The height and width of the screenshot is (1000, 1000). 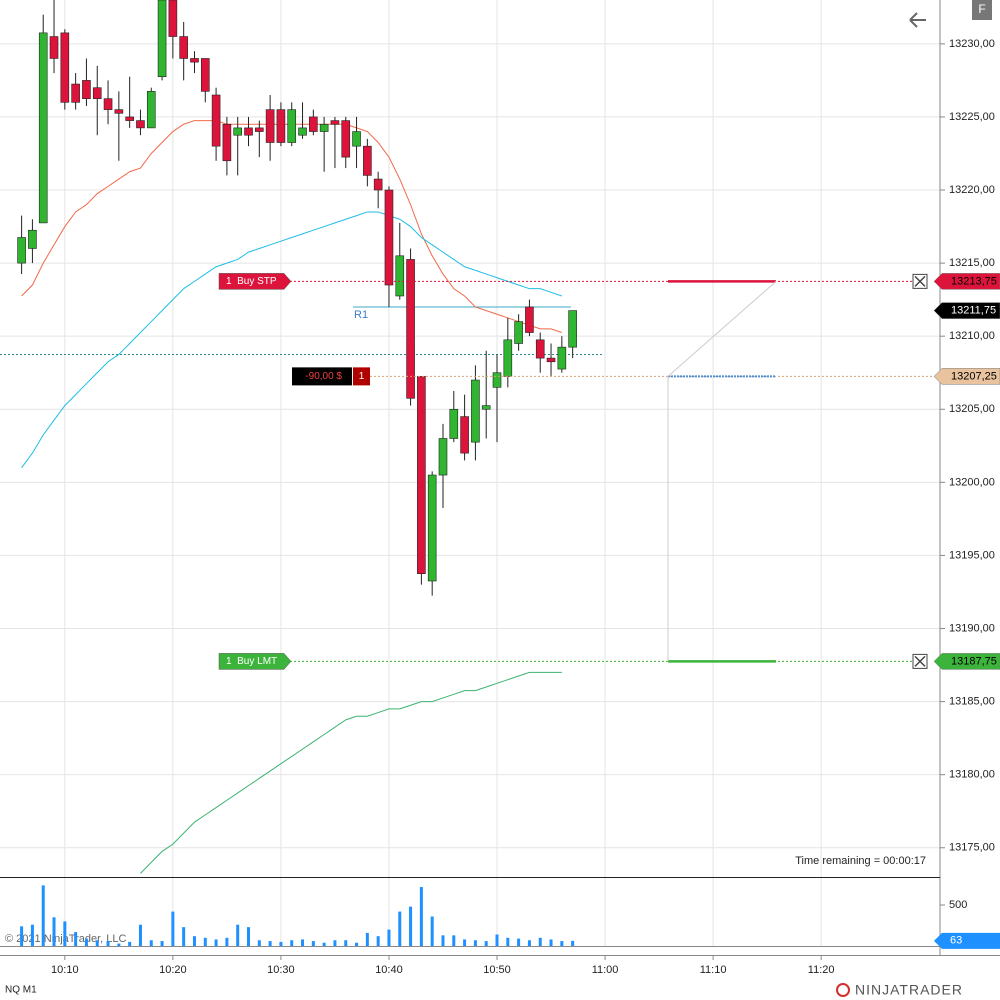 I want to click on button, so click(x=982, y=10).